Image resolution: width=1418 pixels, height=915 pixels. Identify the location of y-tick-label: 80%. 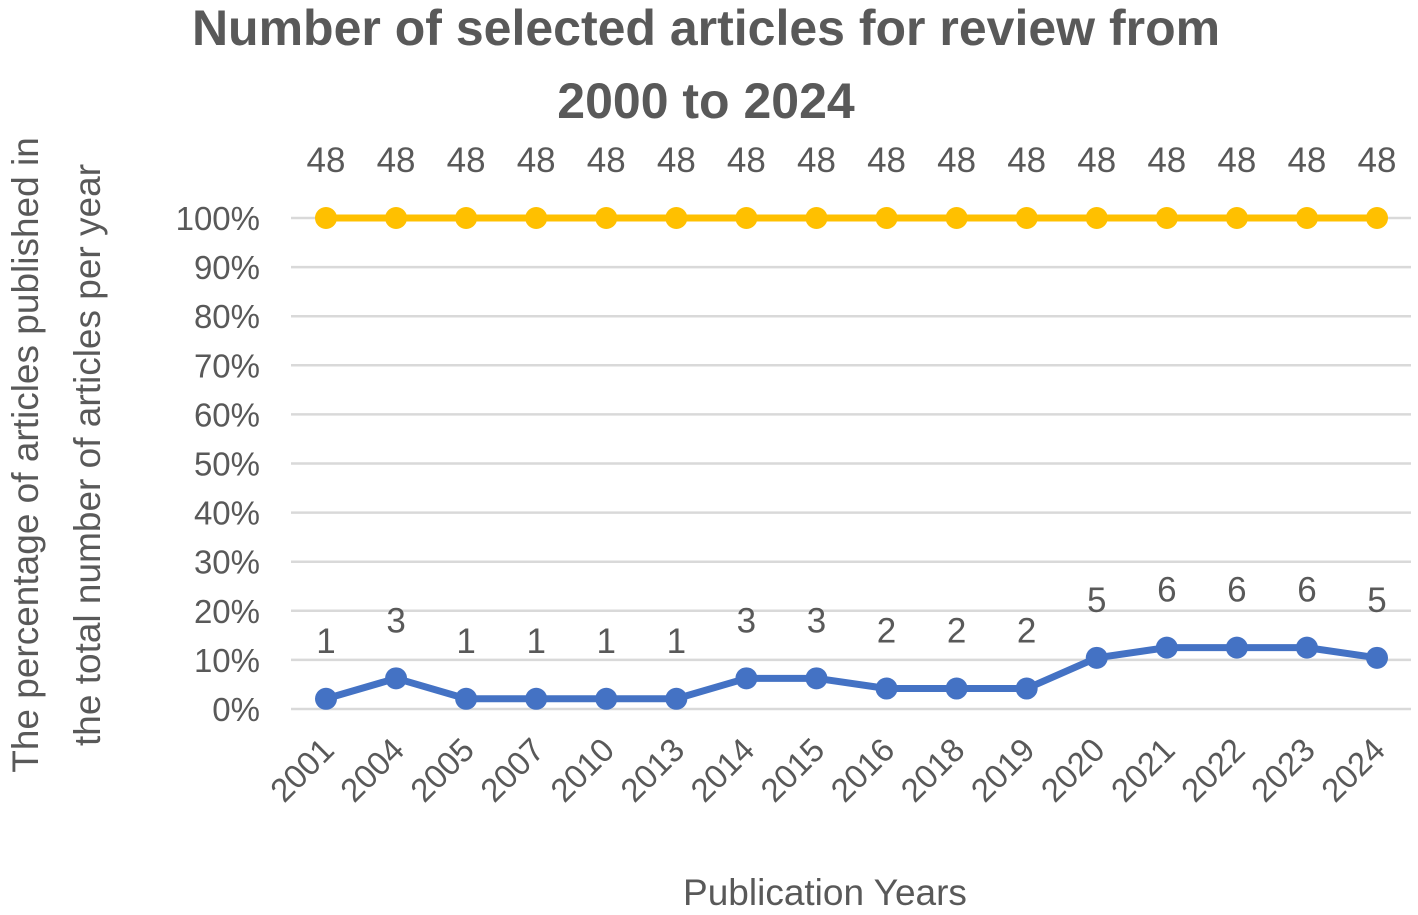
(227, 316).